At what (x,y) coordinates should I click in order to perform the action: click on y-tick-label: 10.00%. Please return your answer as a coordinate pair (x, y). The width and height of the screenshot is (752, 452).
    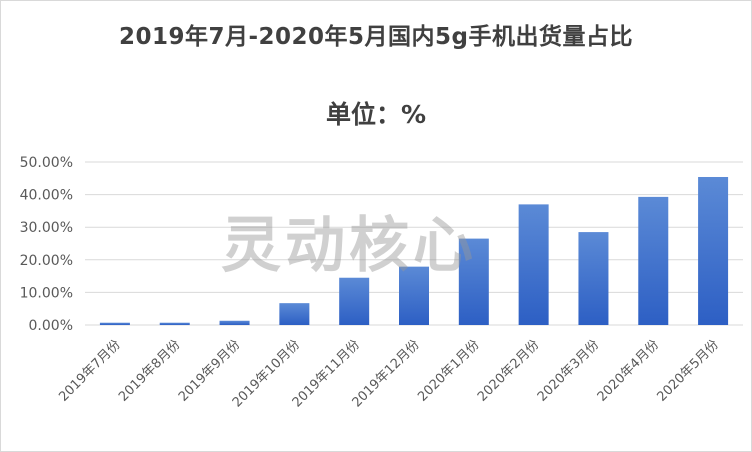
    Looking at the image, I should click on (46, 293).